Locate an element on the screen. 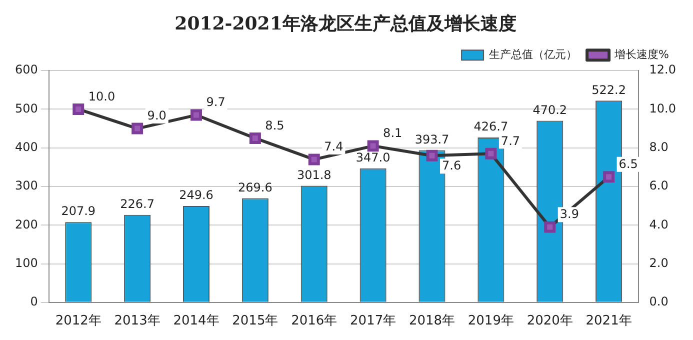 The width and height of the screenshot is (693, 340). x-tick-label: 2017年 is located at coordinates (373, 321).